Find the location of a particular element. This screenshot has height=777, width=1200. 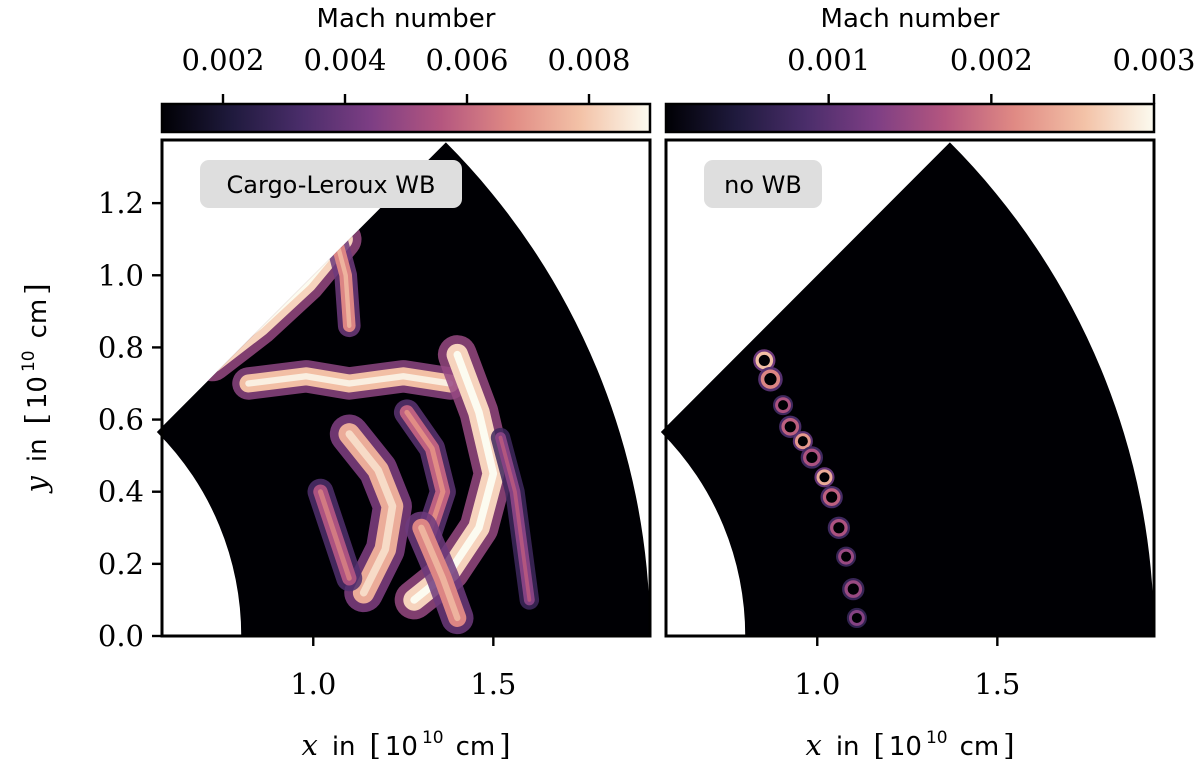

colorbar-right-title: Mach number is located at coordinates (910, 19).